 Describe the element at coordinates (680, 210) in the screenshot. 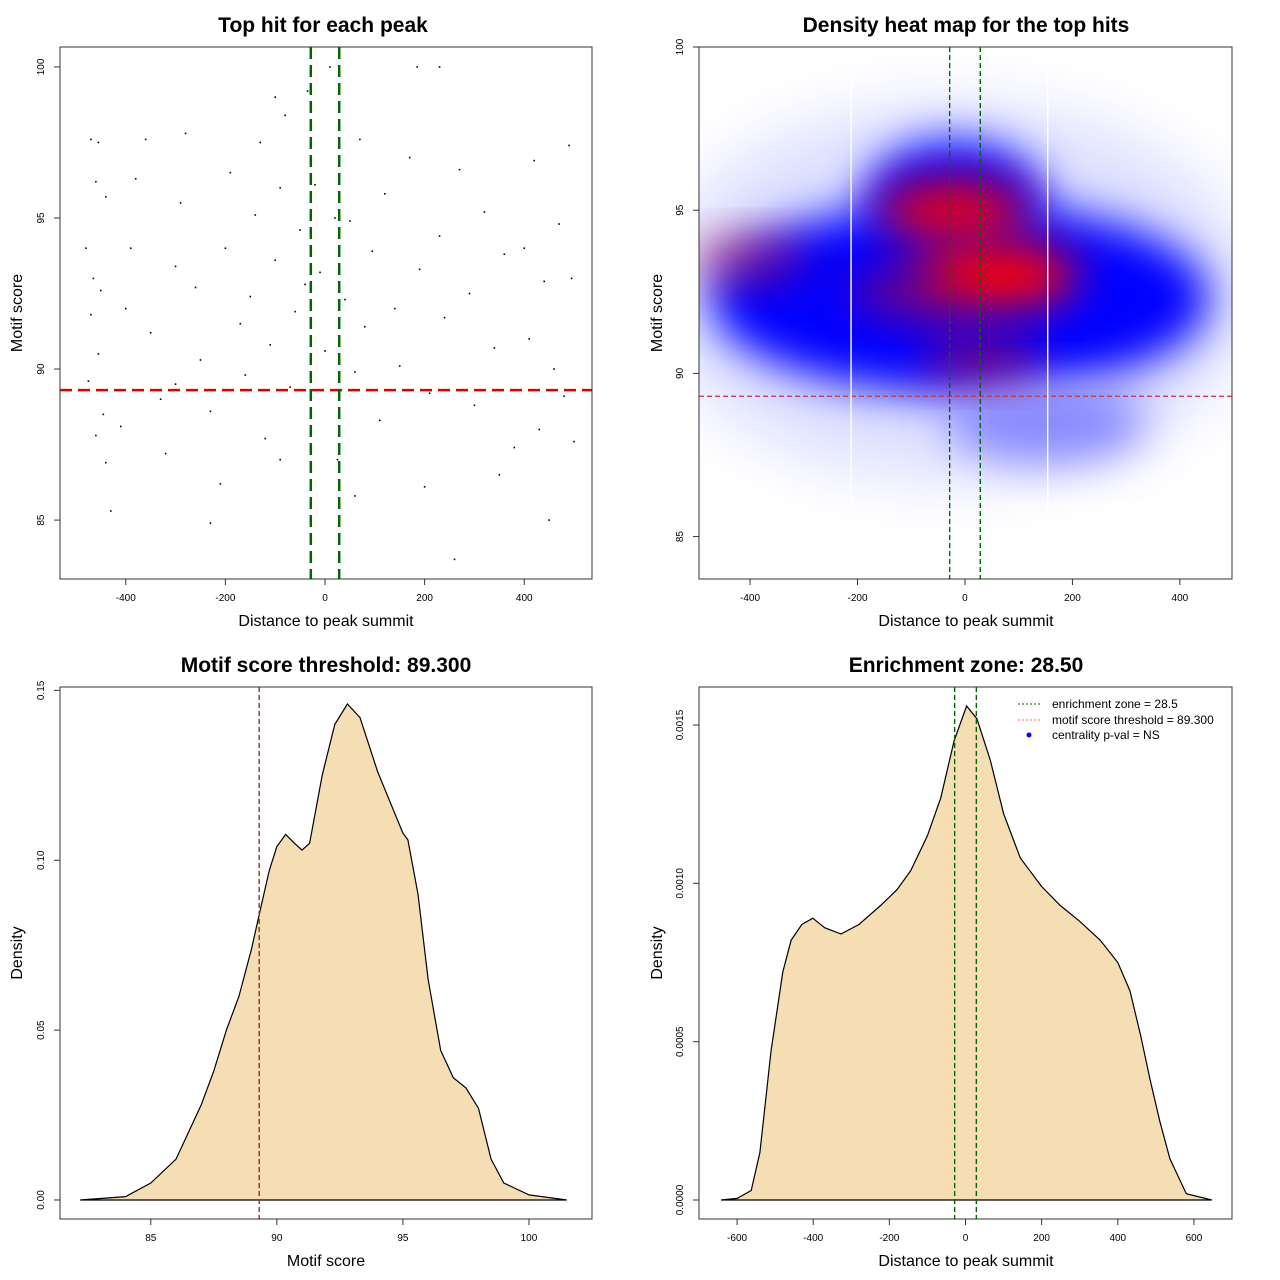

I see `y-tick-label: 95` at that location.